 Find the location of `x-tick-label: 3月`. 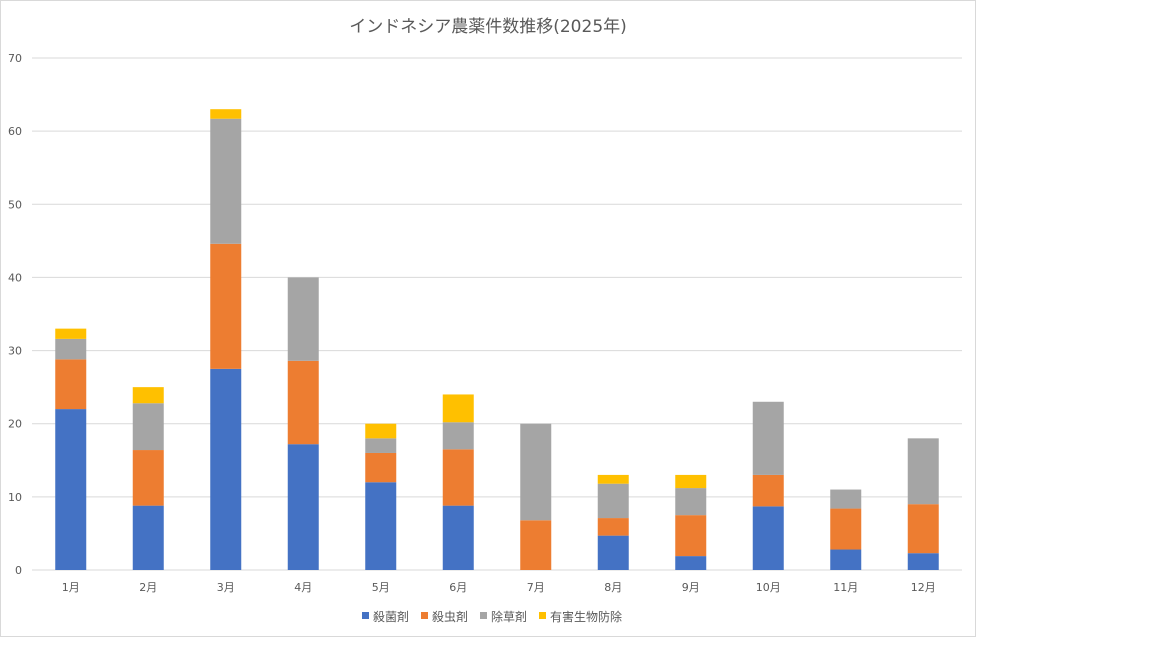

x-tick-label: 3月 is located at coordinates (226, 587).